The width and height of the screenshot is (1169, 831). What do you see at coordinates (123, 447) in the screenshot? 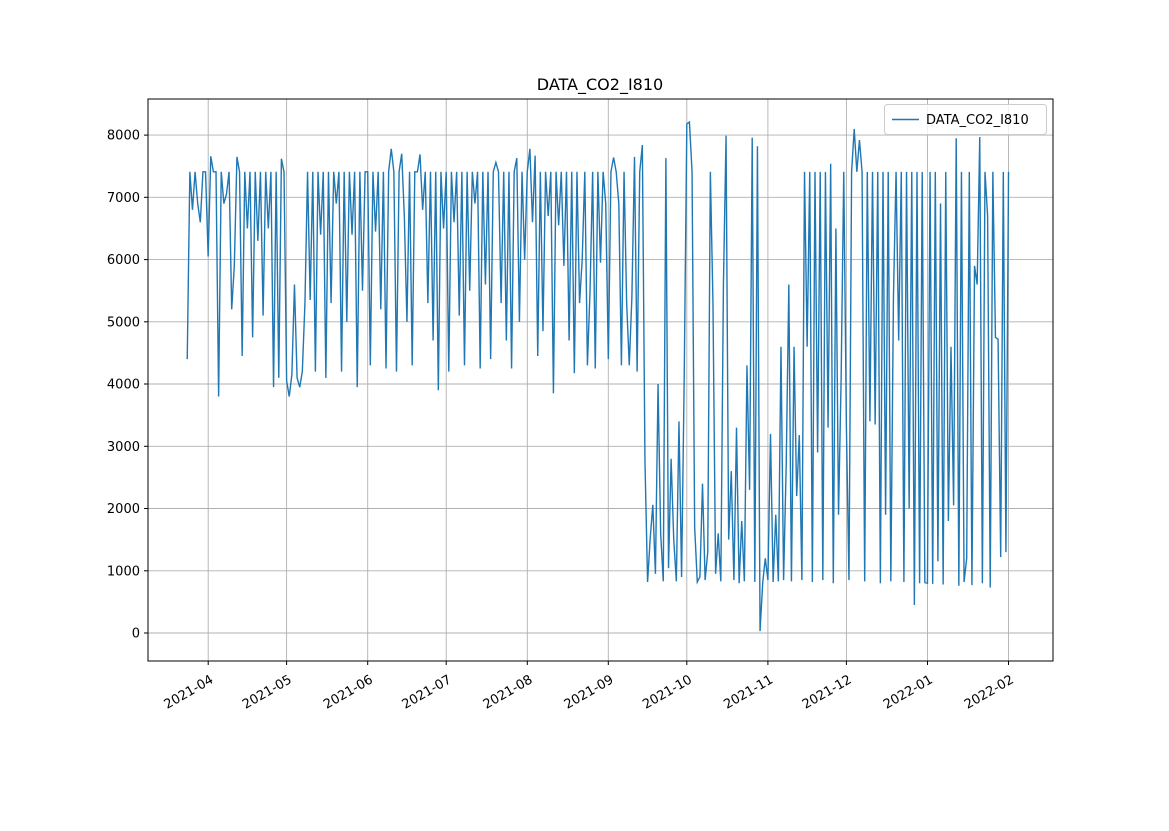
I see `y-tick-label: 3000` at bounding box center [123, 447].